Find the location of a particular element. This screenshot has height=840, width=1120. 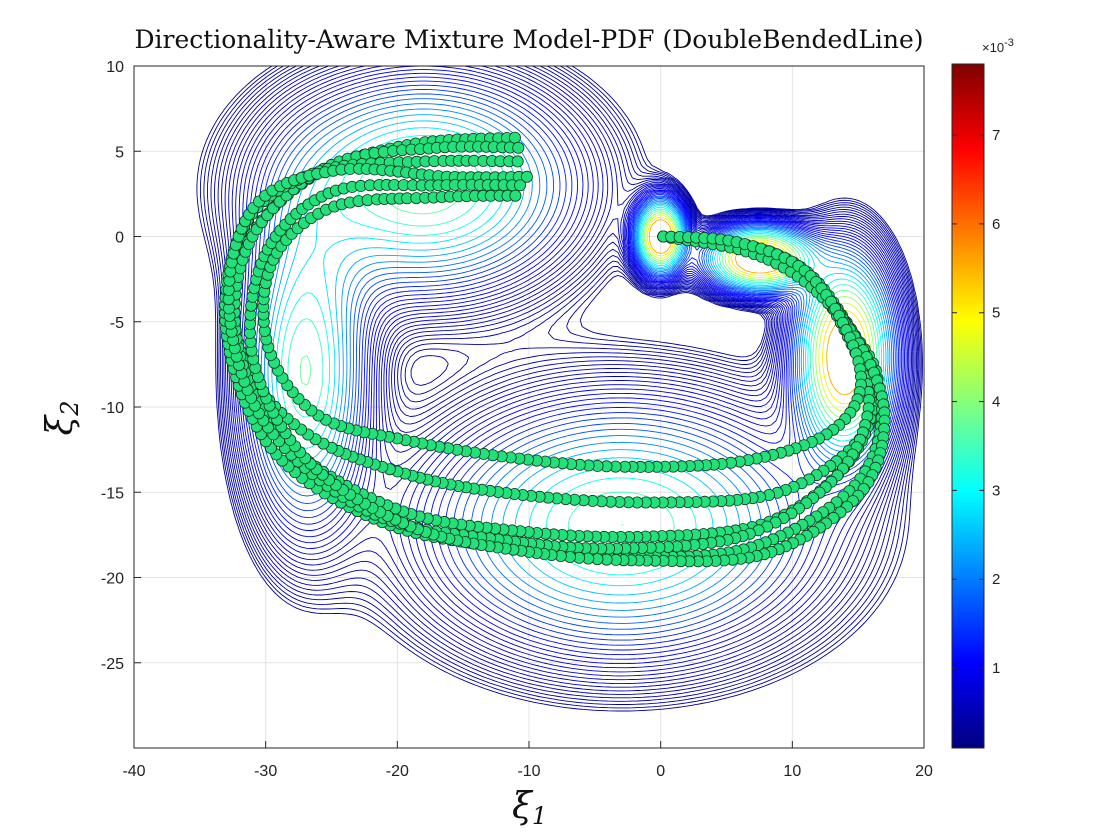

colorbar-ticks: 1 2 3 4 5 6 7 is located at coordinates (976, 402).